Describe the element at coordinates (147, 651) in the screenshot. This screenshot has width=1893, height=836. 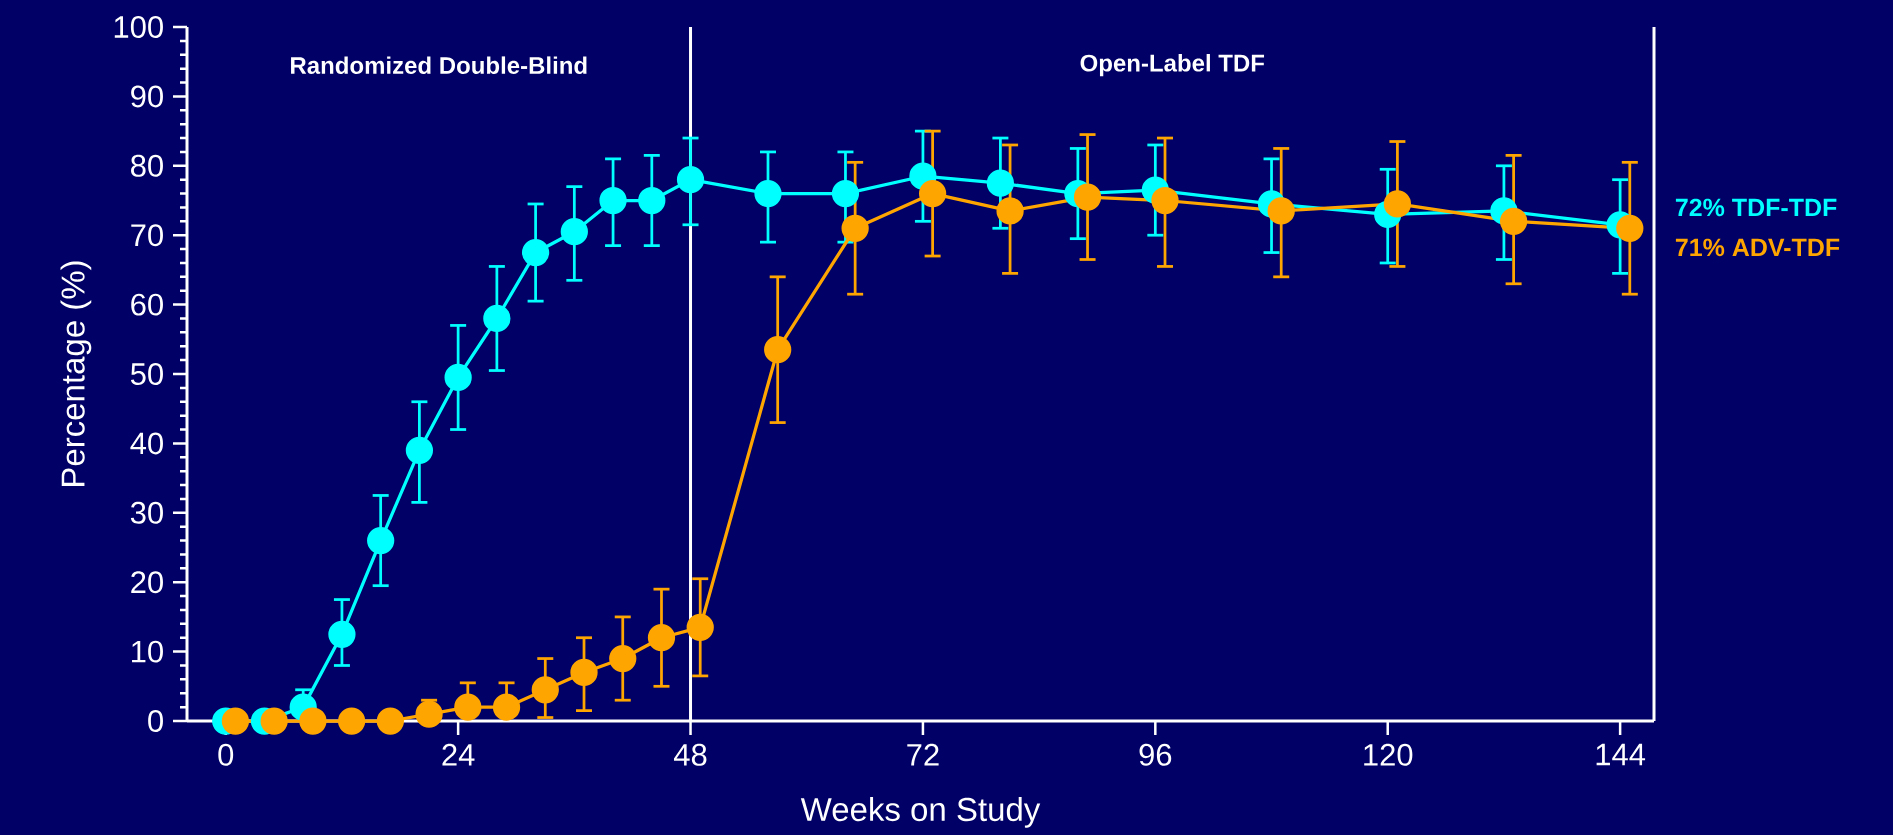
I see `y-tick-label: 10` at that location.